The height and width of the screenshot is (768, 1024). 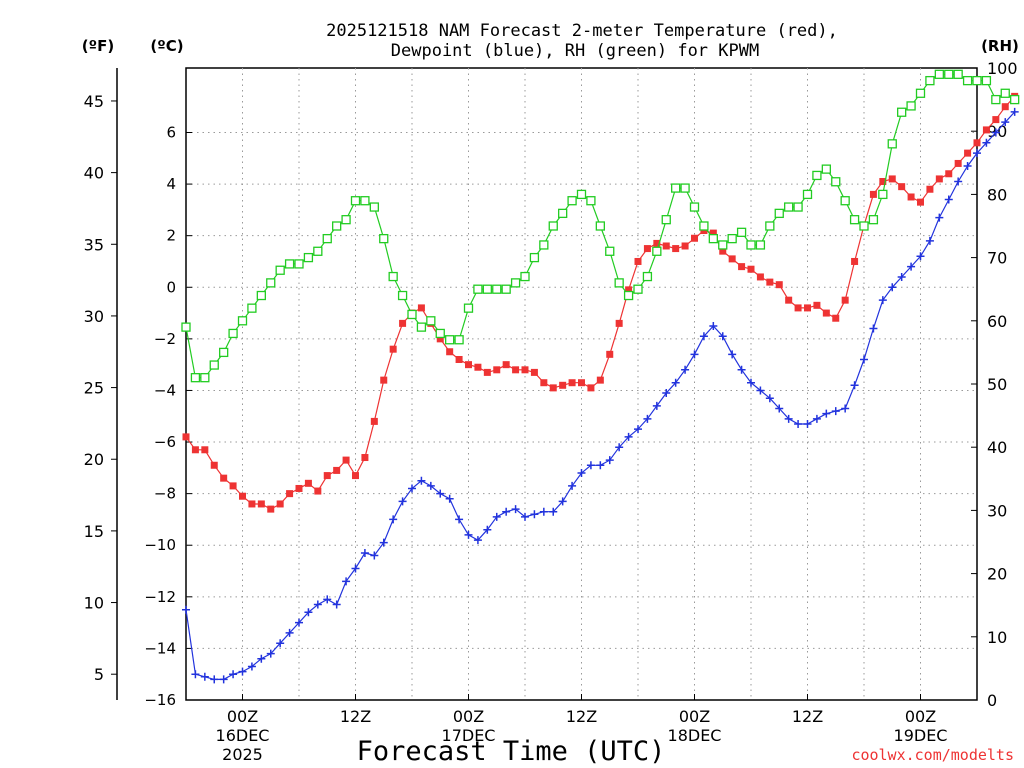 I want to click on celsius-tick-label: −16, so click(x=160, y=700).